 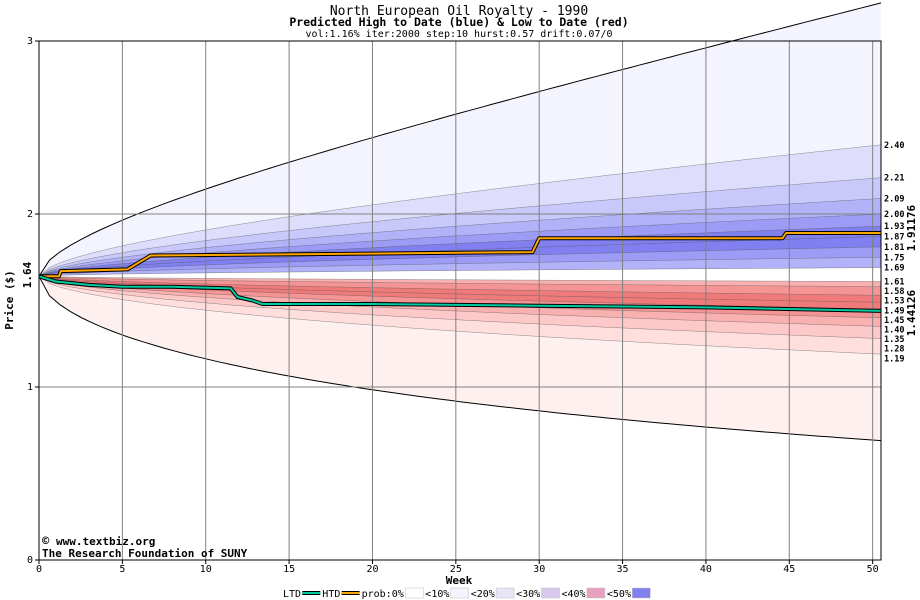 I want to click on legend-prob-label: <50%, so click(x=619, y=594).